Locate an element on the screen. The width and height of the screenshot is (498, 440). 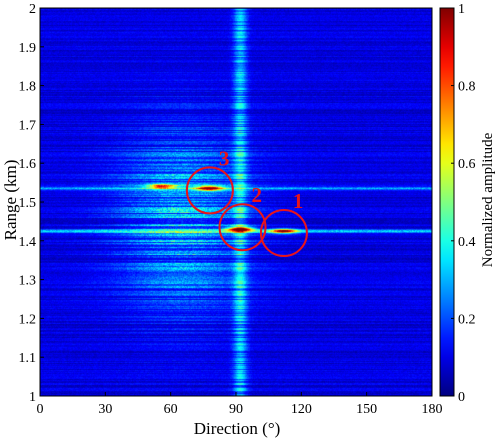
y-tick-label: 1.8 is located at coordinates (28, 87).